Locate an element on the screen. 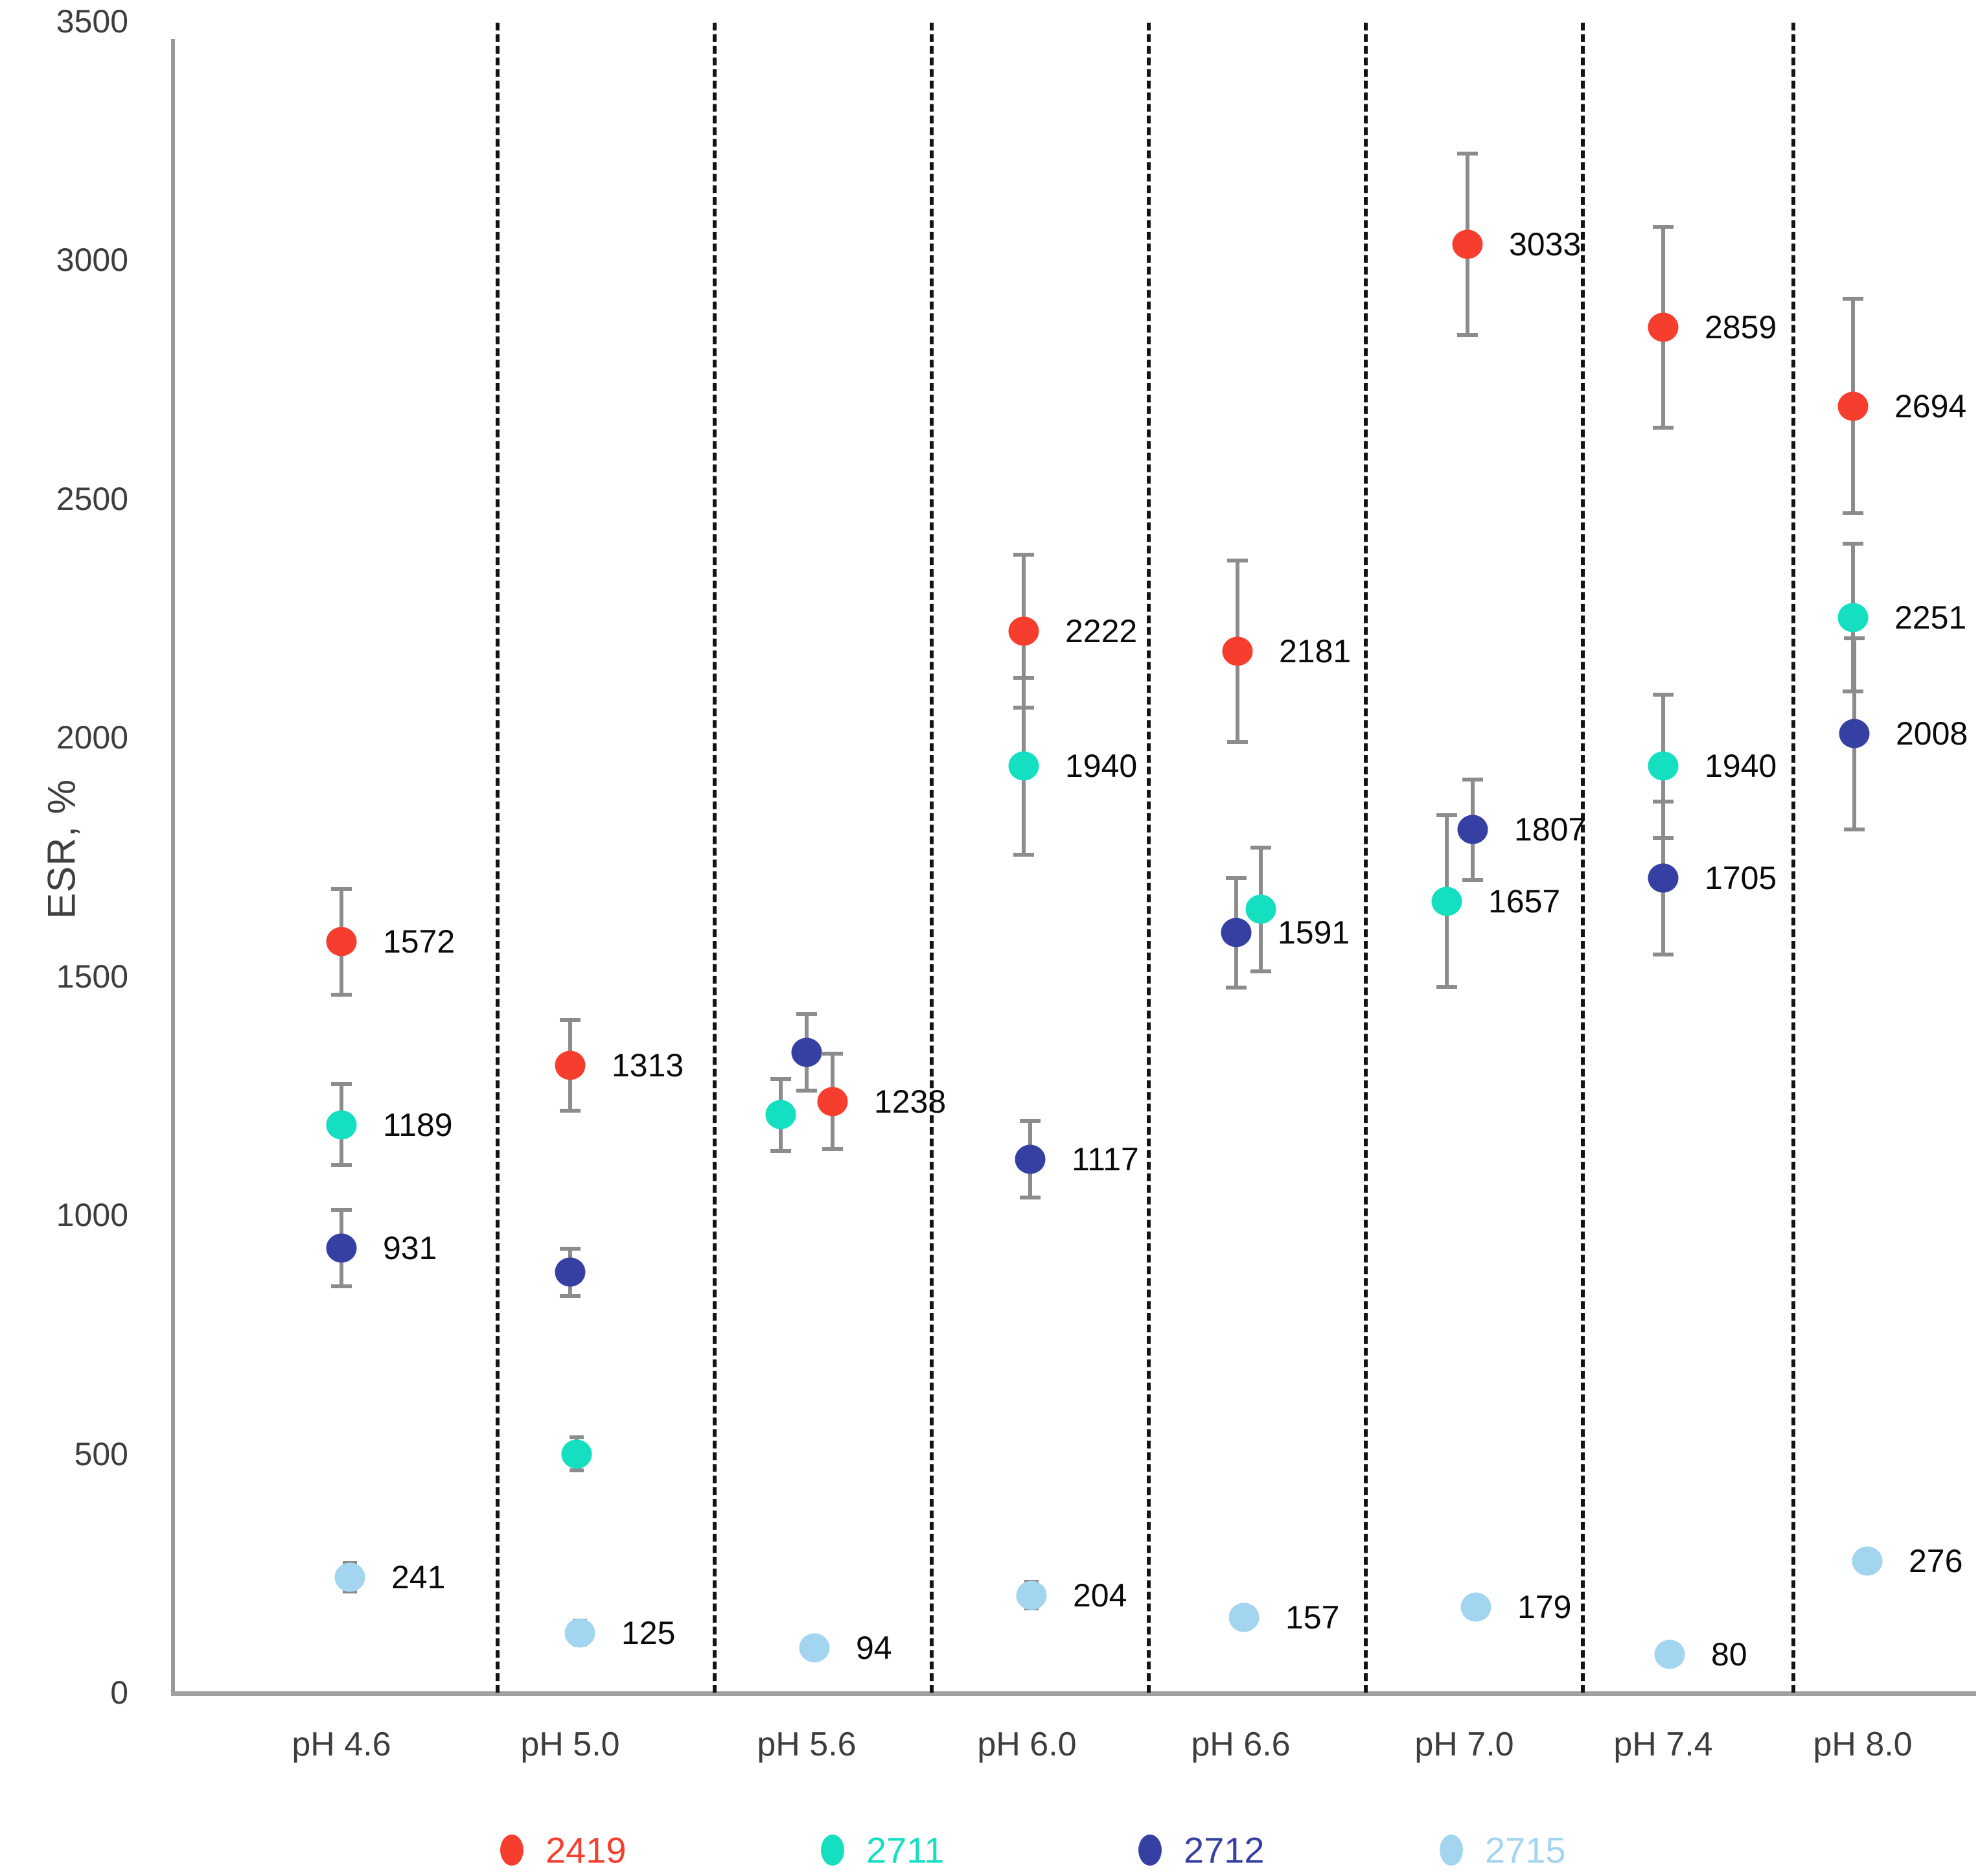 The height and width of the screenshot is (1876, 1980). y-tick-label: 1500 is located at coordinates (92, 976).